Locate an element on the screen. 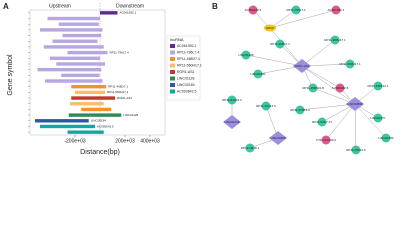 This screenshot has width=400, height=240. node-label: AC061992.1 is located at coordinates (336, 10).